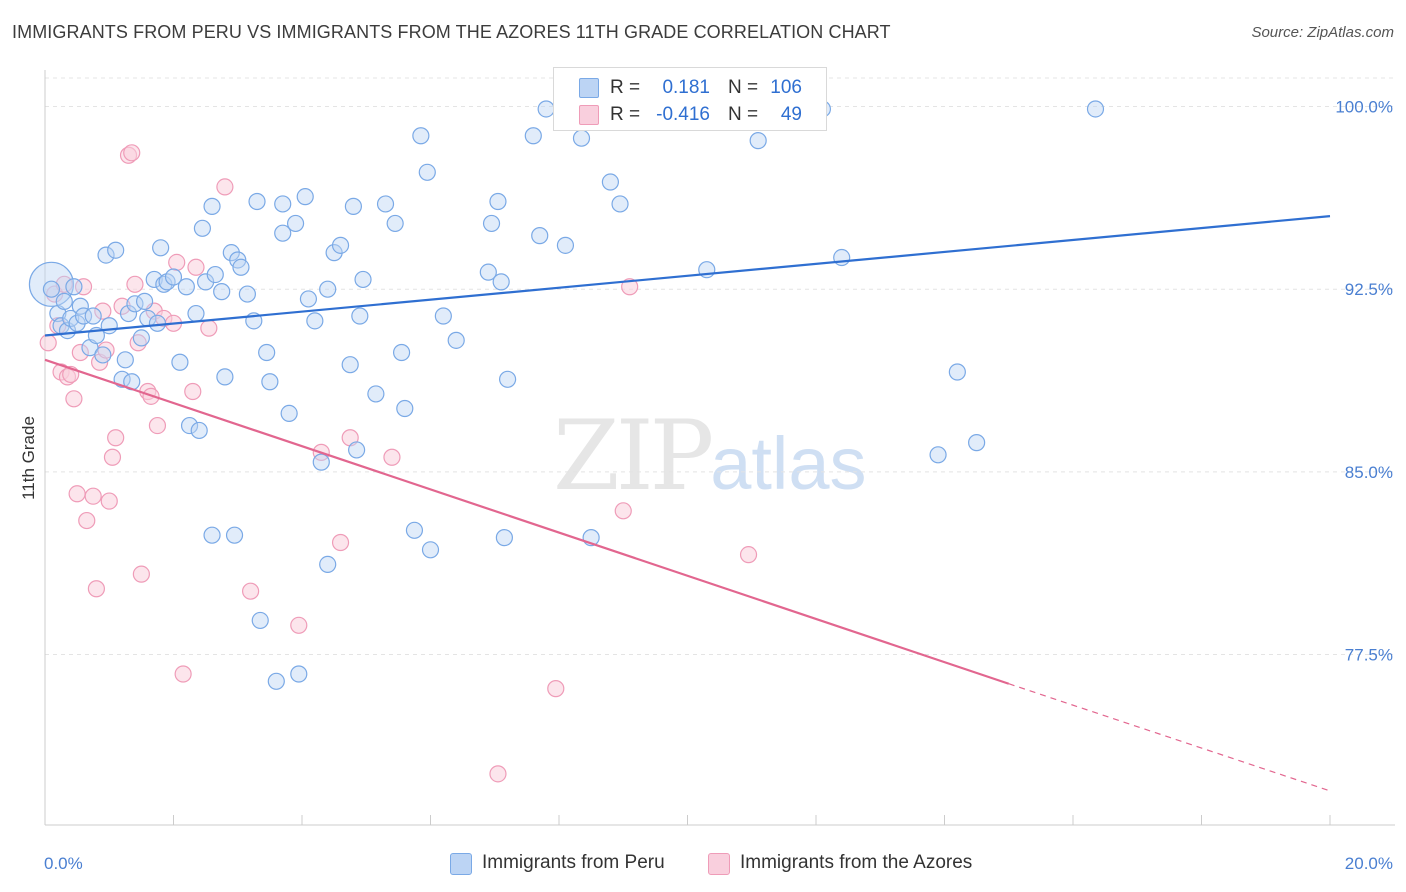 The image size is (1406, 892). What do you see at coordinates (573, 862) in the screenshot?
I see `legend-label-peru: Immigrants from Peru` at bounding box center [573, 862].